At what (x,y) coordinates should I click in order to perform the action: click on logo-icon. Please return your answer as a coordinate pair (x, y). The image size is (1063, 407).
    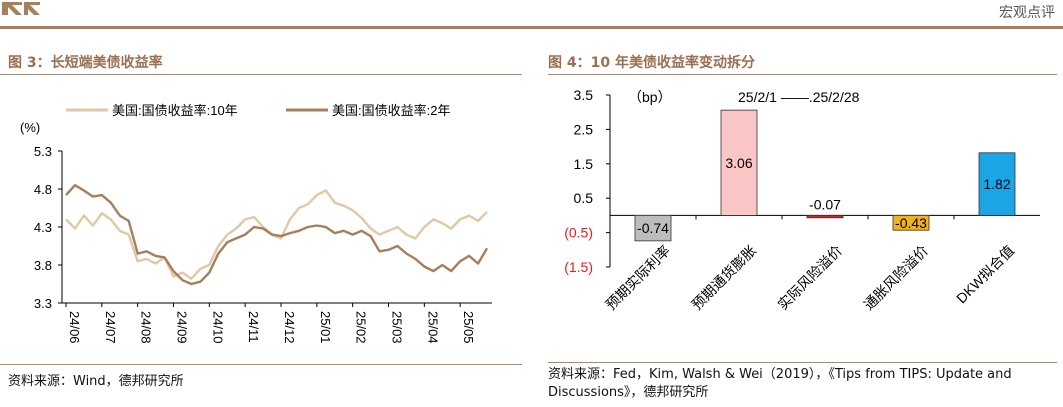
    Looking at the image, I should click on (23, 8).